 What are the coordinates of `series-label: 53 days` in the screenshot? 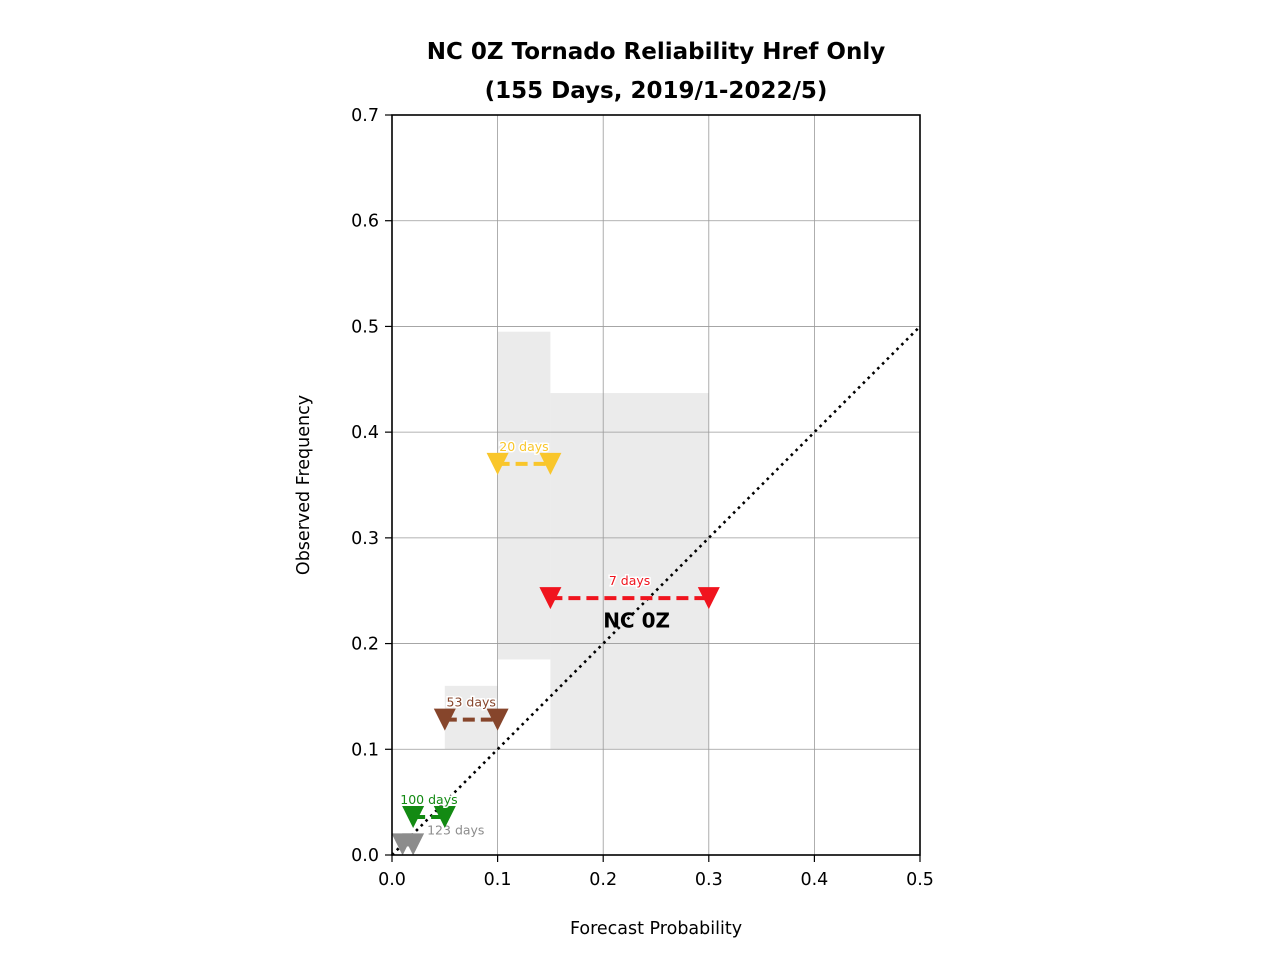 It's located at (471, 702).